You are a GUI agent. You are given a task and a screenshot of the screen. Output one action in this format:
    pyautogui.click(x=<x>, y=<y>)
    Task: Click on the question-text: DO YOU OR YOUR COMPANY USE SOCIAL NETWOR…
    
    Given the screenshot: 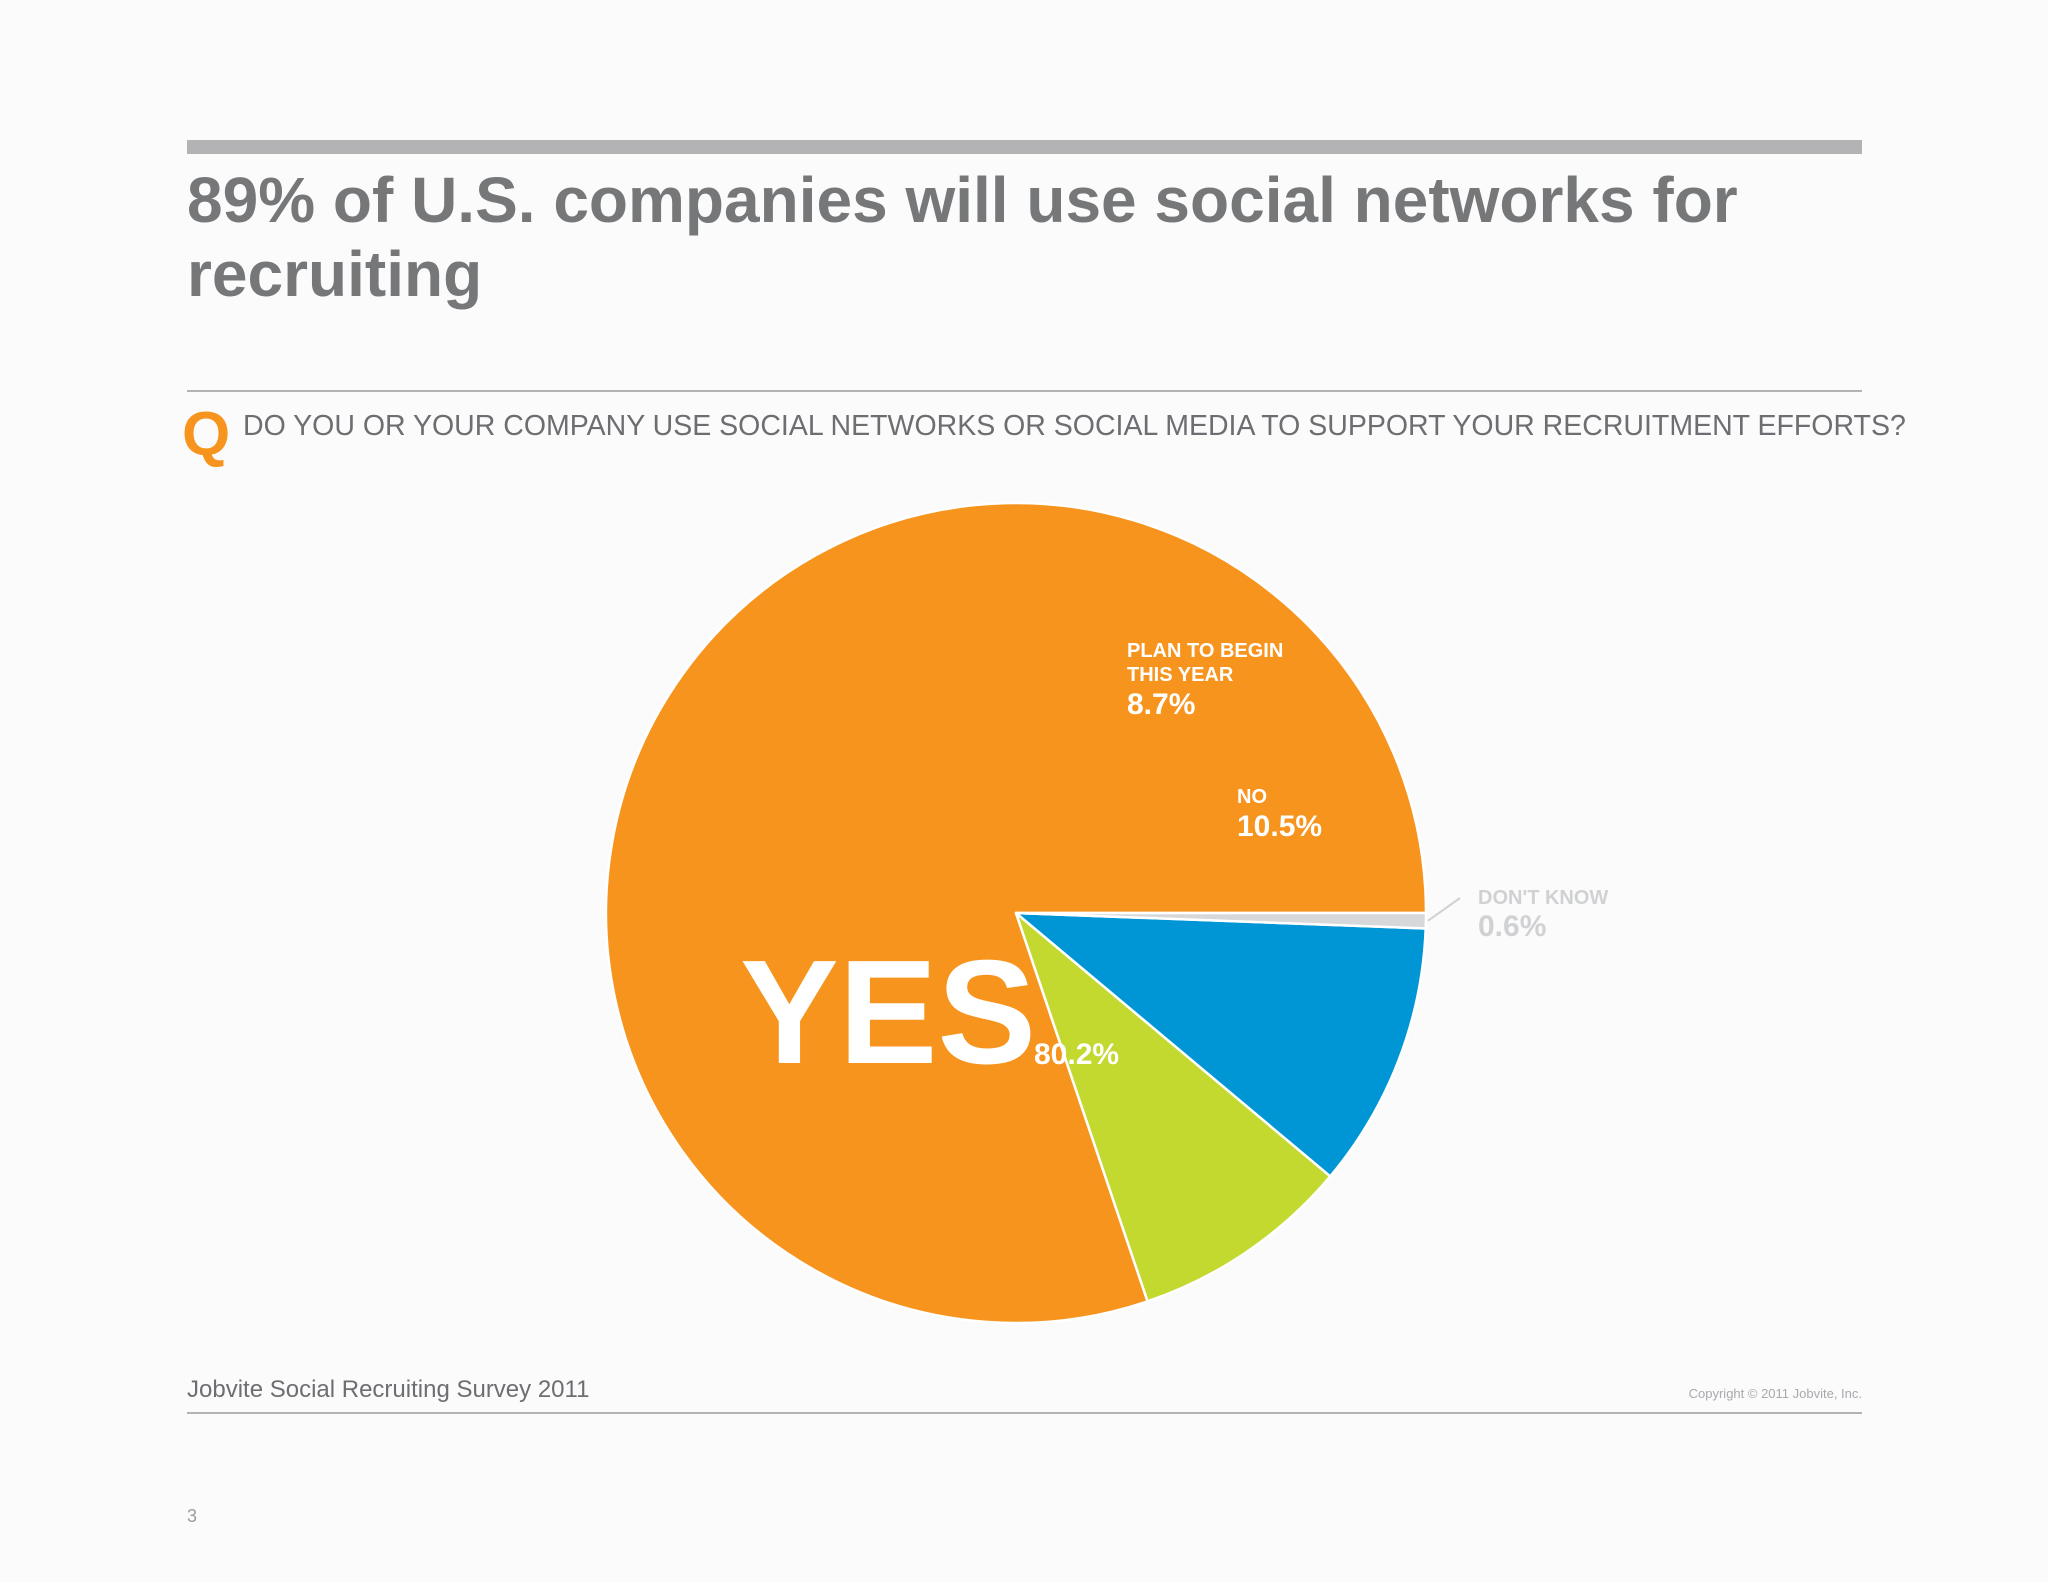 What is the action you would take?
    pyautogui.click(x=1074, y=426)
    